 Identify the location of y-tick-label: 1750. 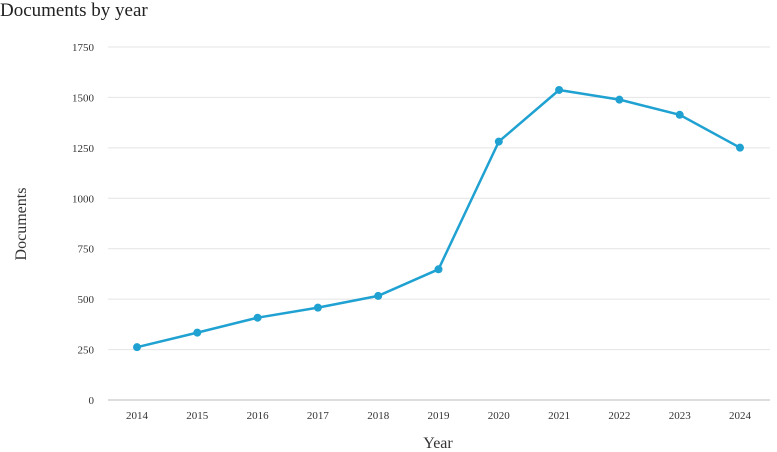
(83, 48).